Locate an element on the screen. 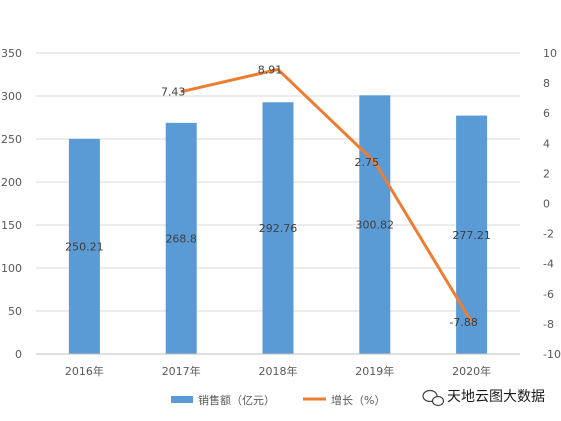 This screenshot has height=421, width=561. x-tick-label: 2017年 is located at coordinates (181, 371).